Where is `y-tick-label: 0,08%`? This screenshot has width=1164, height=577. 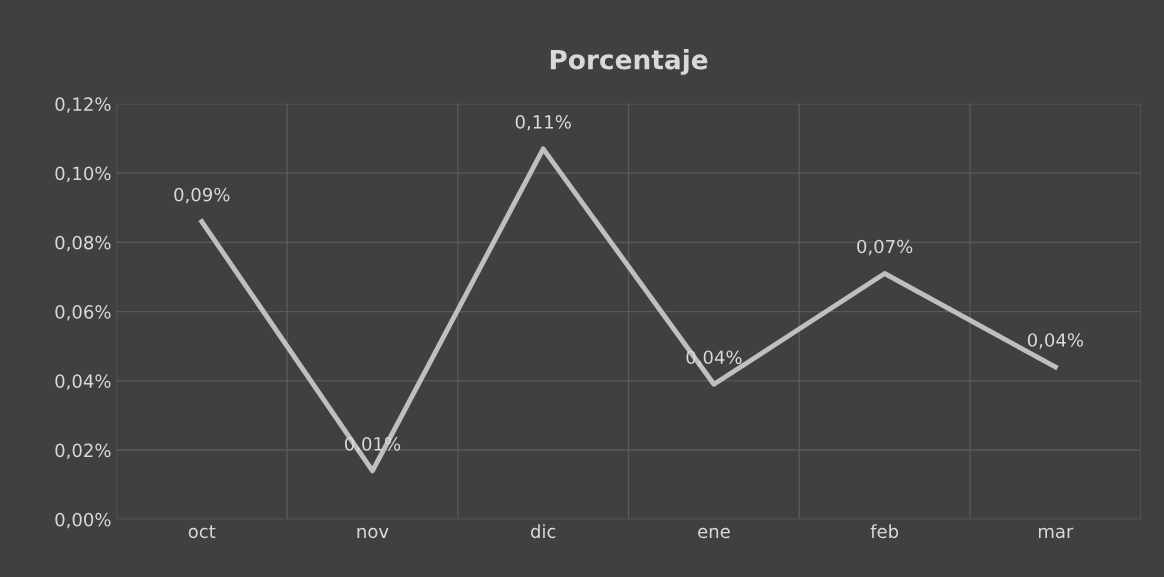
y-tick-label: 0,08% is located at coordinates (83, 243).